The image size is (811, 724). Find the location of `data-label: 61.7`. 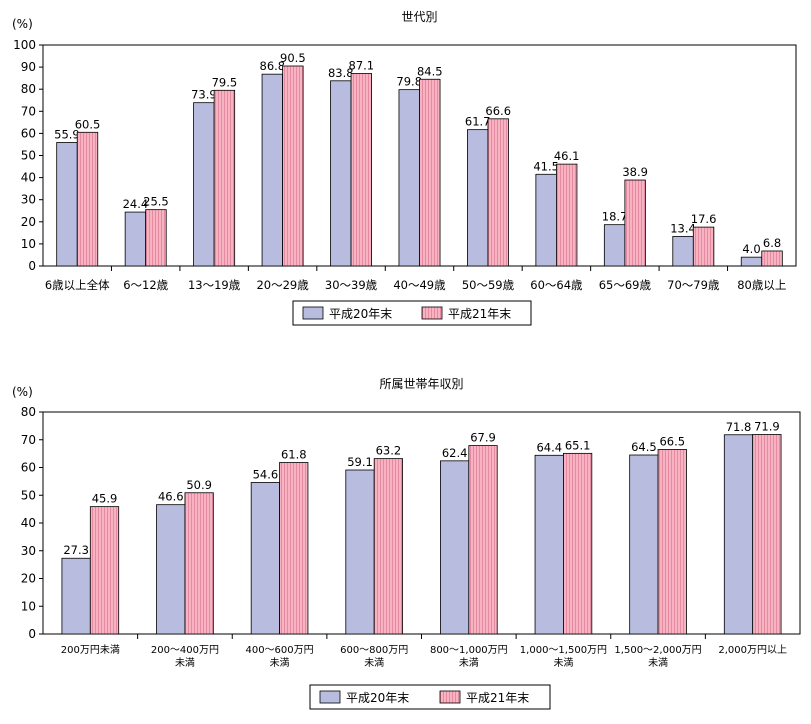

data-label: 61.7 is located at coordinates (478, 122).